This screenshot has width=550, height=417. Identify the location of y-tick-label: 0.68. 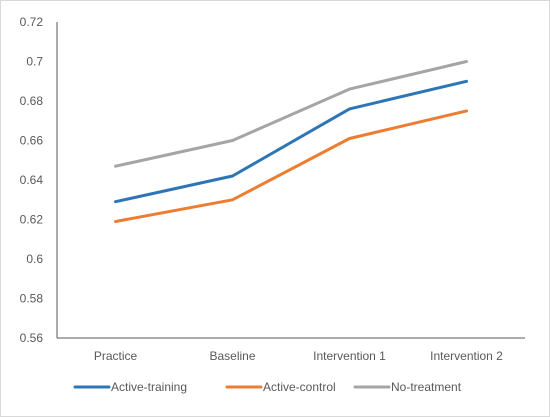
(32, 101).